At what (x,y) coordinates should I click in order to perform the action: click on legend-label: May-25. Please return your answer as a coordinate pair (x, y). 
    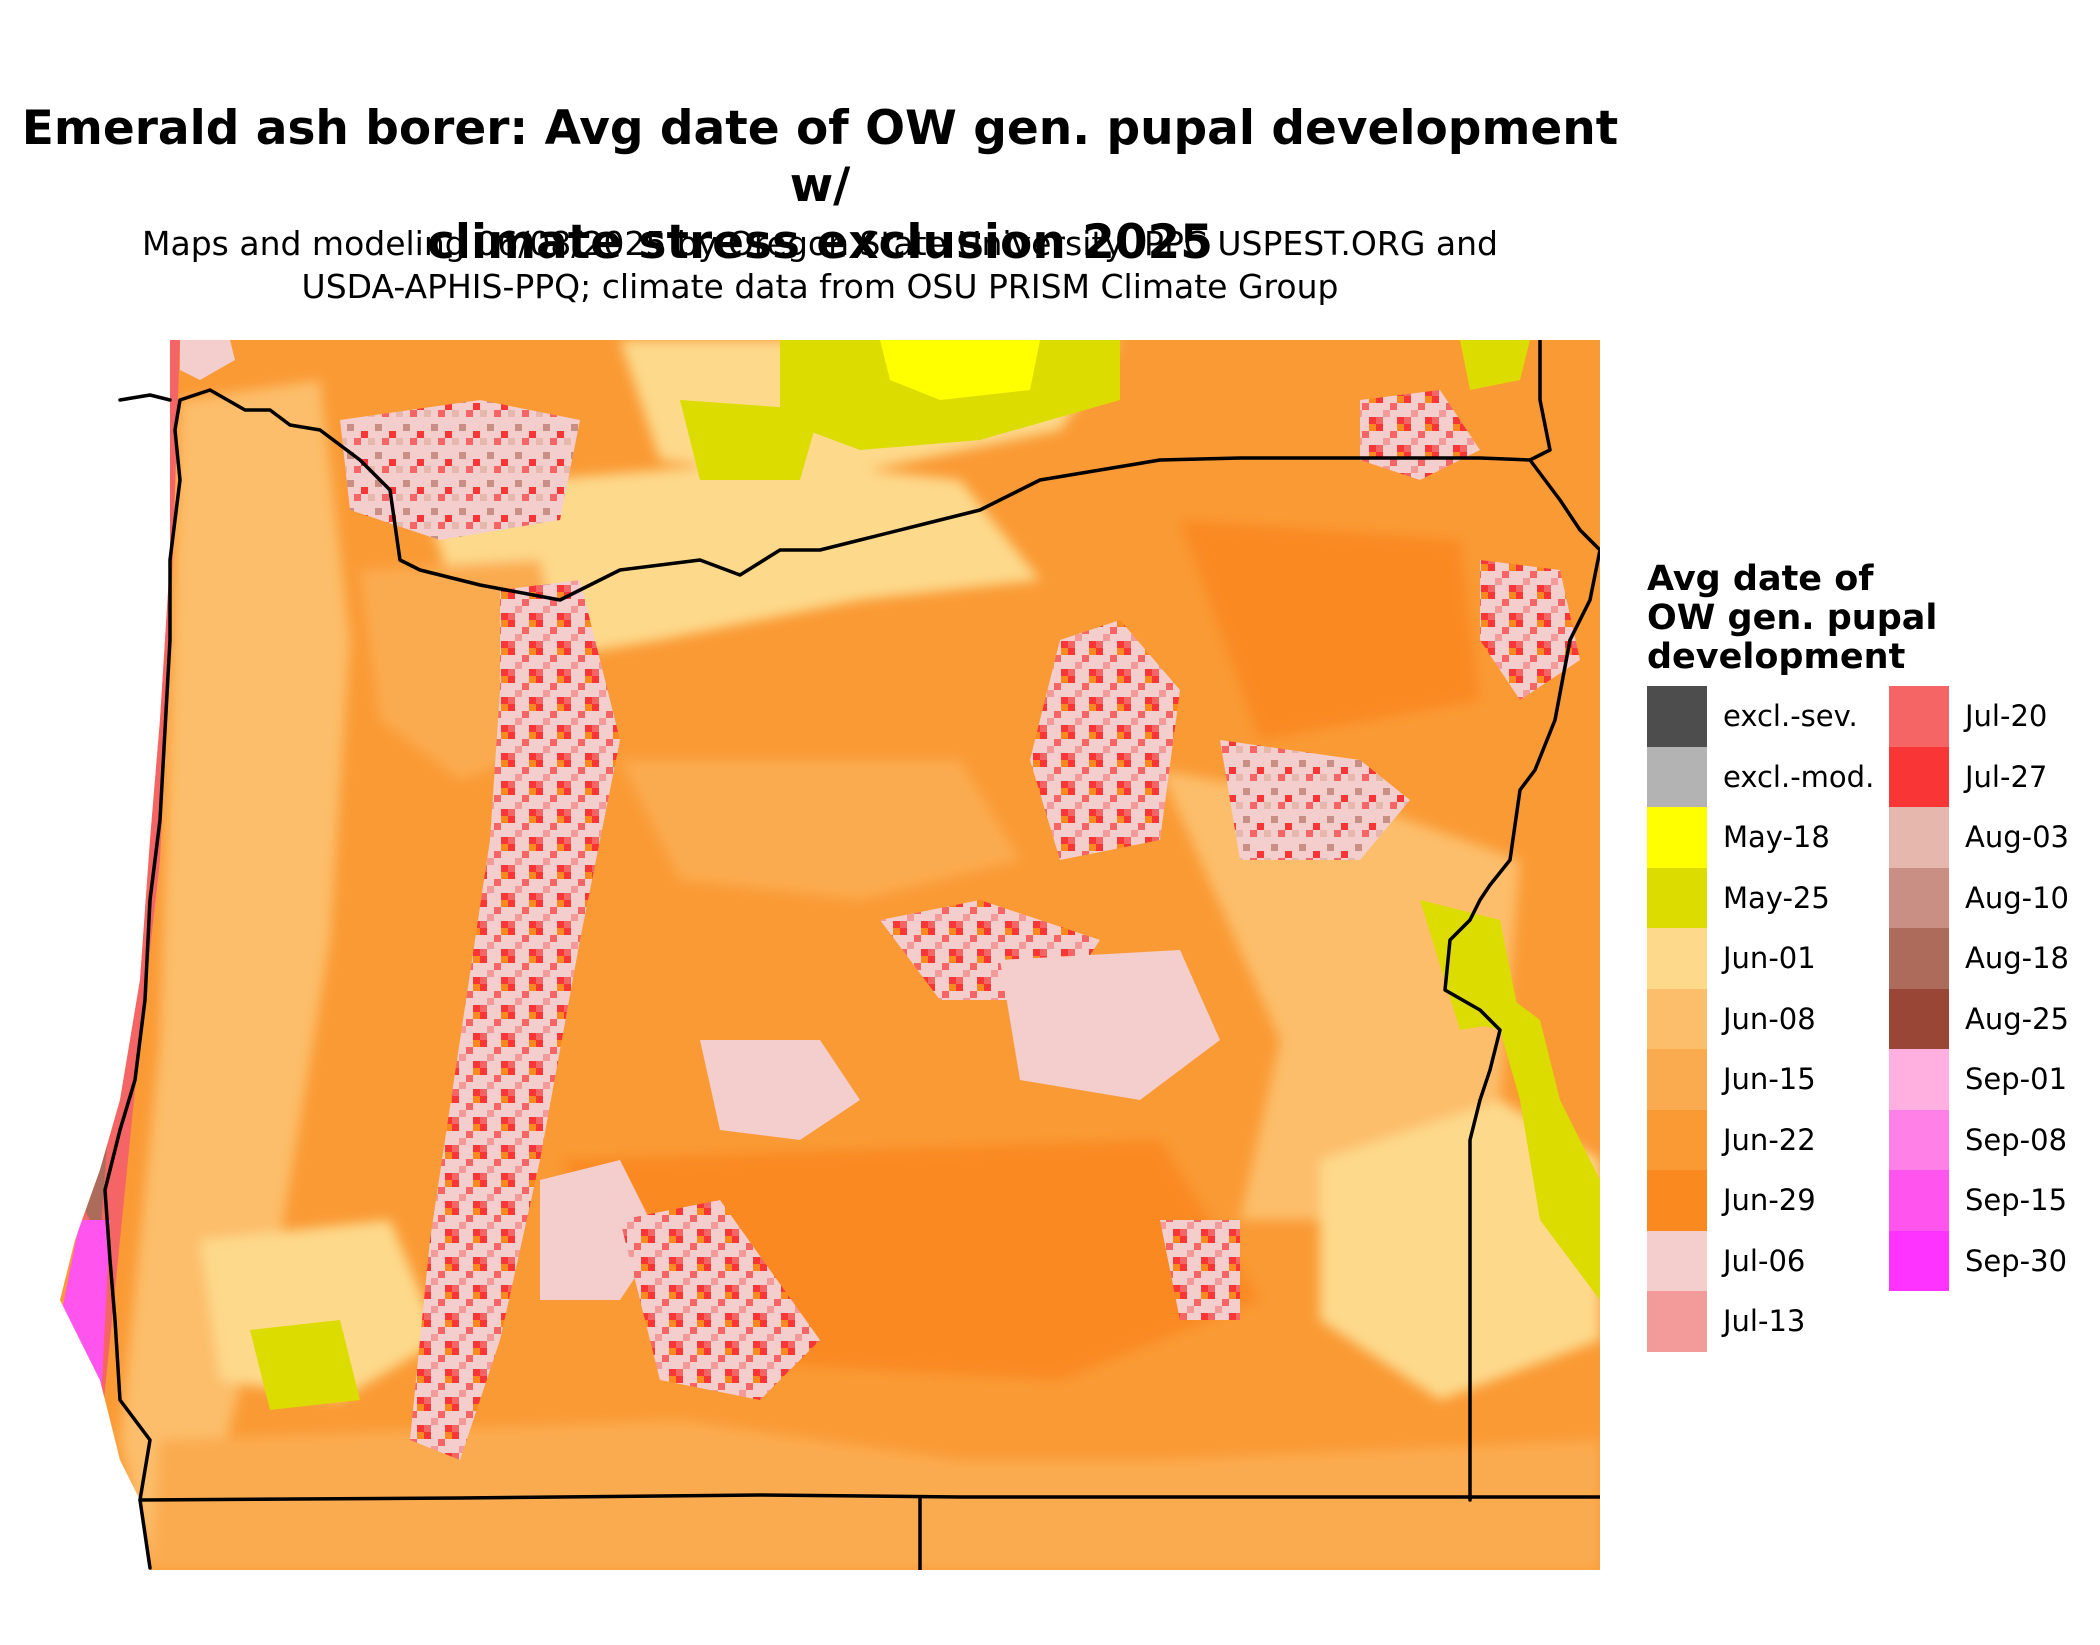
    Looking at the image, I should click on (1776, 897).